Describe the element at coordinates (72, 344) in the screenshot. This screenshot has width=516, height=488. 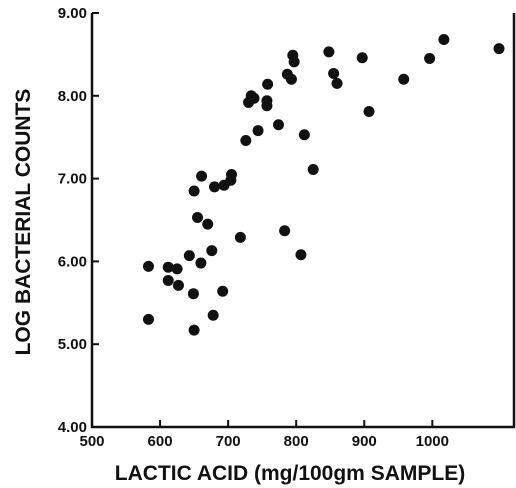
I see `y-tick-label: 5.00` at that location.